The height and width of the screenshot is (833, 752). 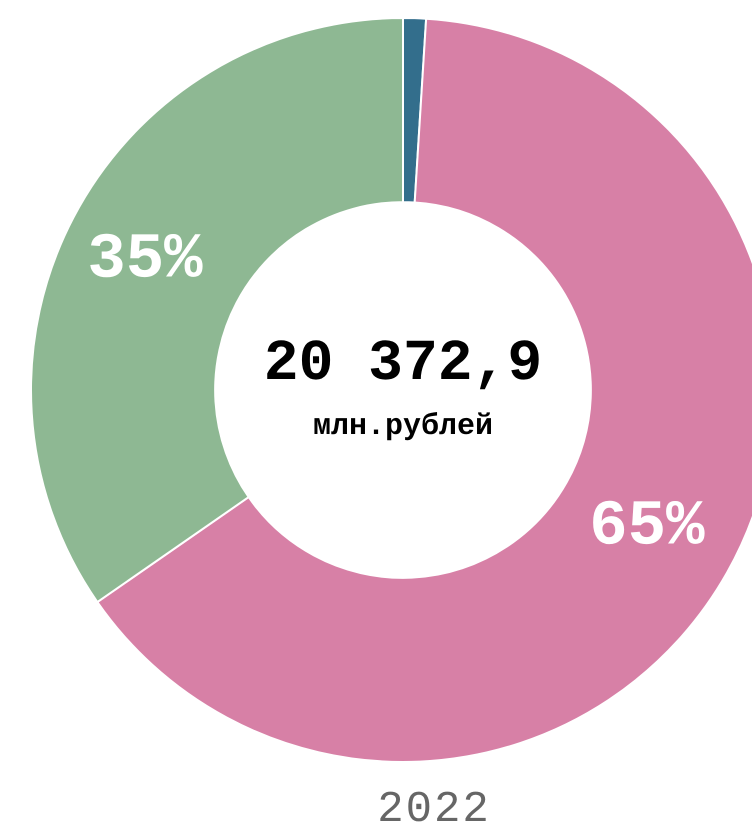 What do you see at coordinates (145, 260) in the screenshot?
I see `data-label: 35%` at bounding box center [145, 260].